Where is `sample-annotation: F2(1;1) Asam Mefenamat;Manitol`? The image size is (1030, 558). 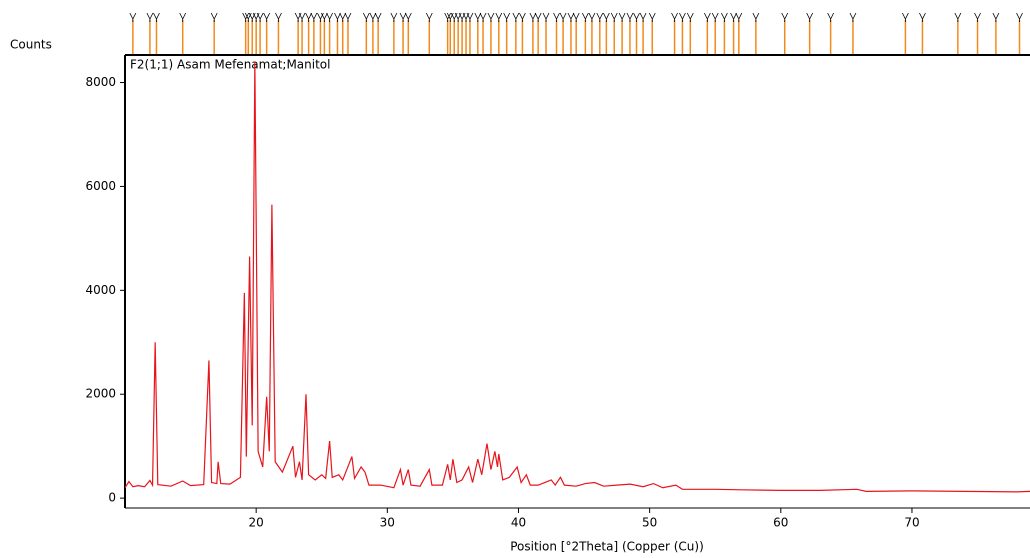
sample-annotation: F2(1;1) Asam Mefenamat;Manitol is located at coordinates (230, 65).